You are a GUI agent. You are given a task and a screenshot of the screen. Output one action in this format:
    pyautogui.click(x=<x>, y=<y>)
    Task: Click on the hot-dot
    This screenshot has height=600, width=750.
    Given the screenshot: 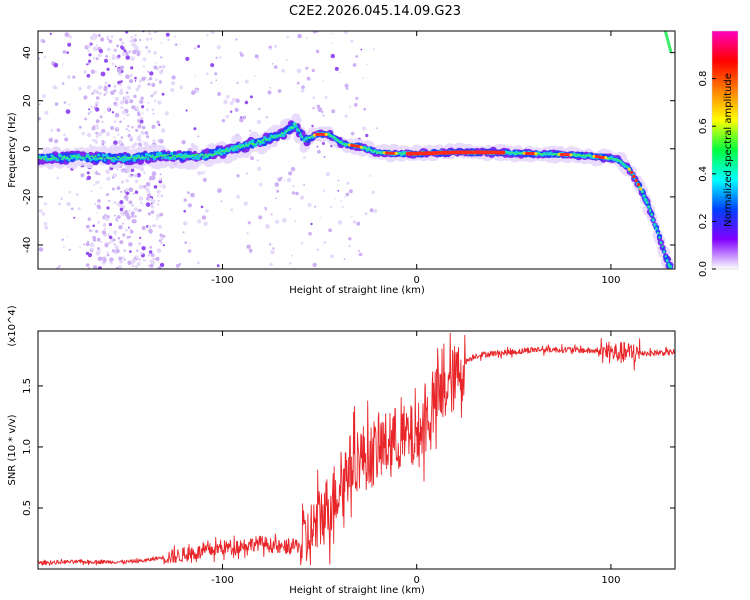 What is the action you would take?
    pyautogui.click(x=534, y=154)
    